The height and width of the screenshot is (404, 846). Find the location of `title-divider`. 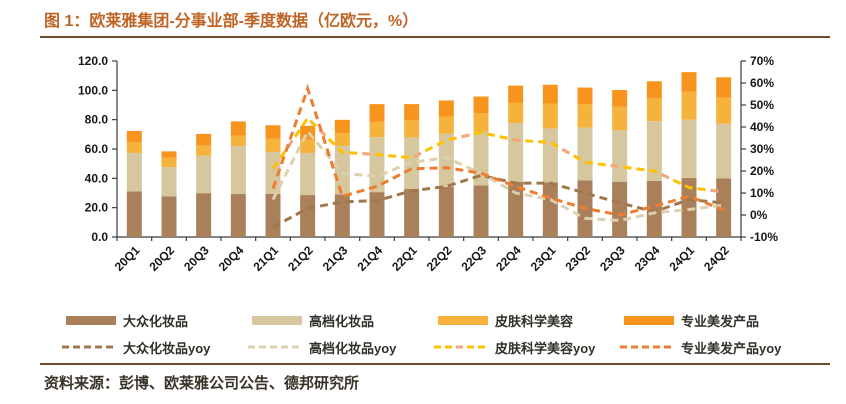

title-divider is located at coordinates (435, 37).